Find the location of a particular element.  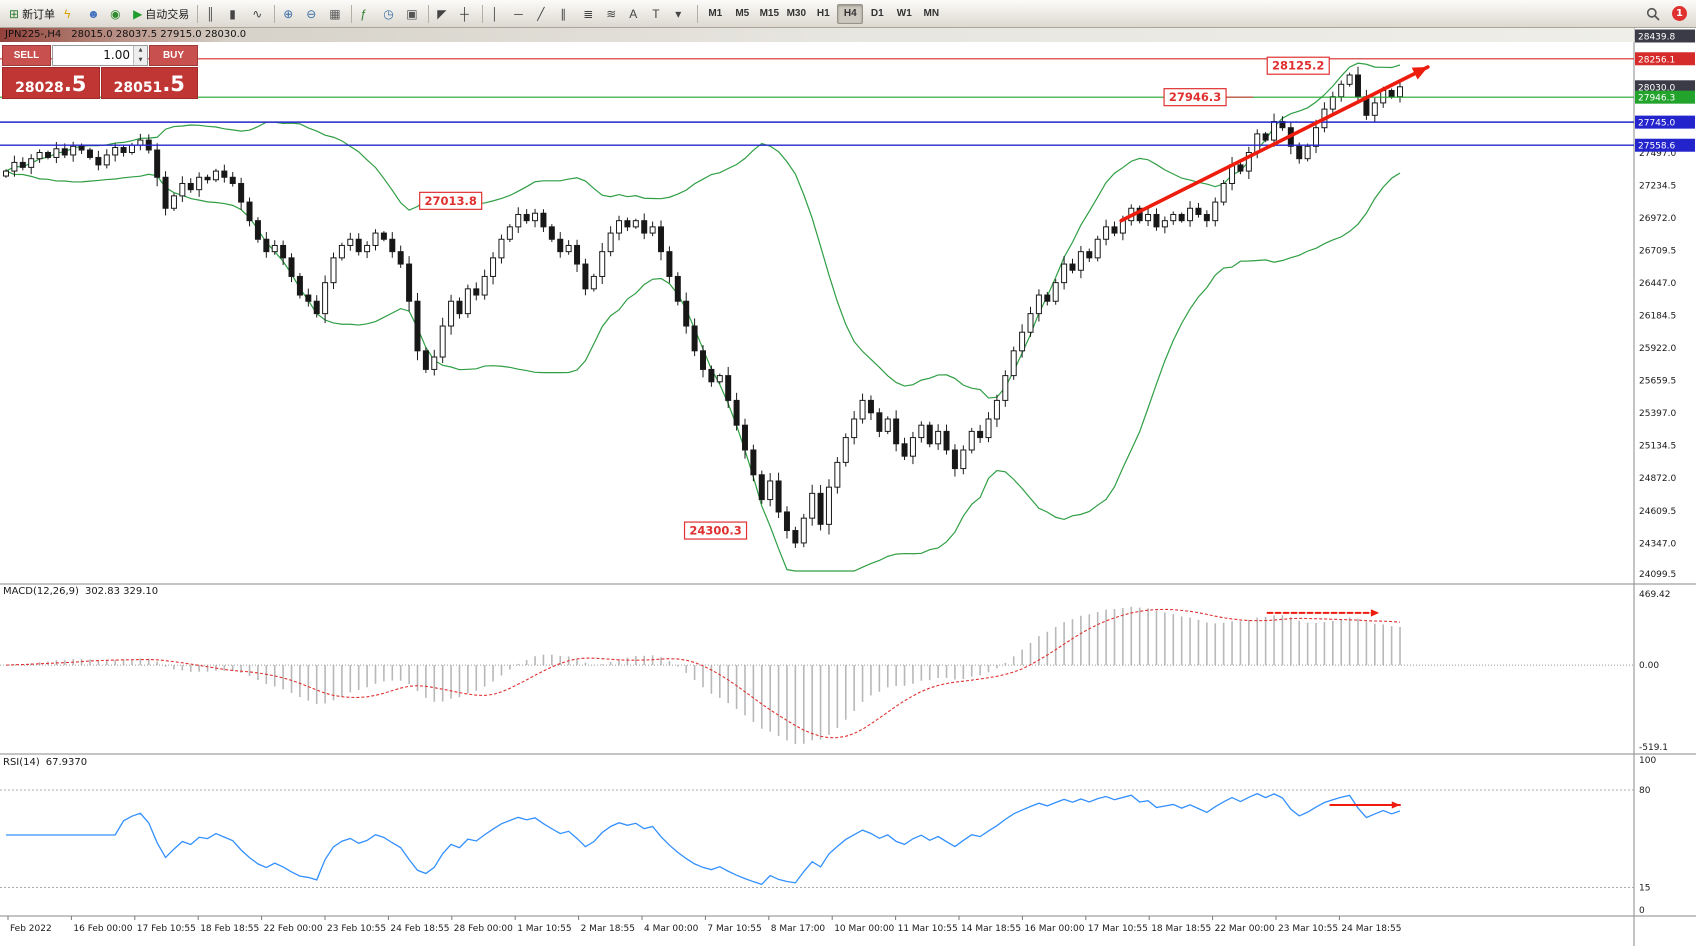

channel-button: ∥ is located at coordinates (567, 14).